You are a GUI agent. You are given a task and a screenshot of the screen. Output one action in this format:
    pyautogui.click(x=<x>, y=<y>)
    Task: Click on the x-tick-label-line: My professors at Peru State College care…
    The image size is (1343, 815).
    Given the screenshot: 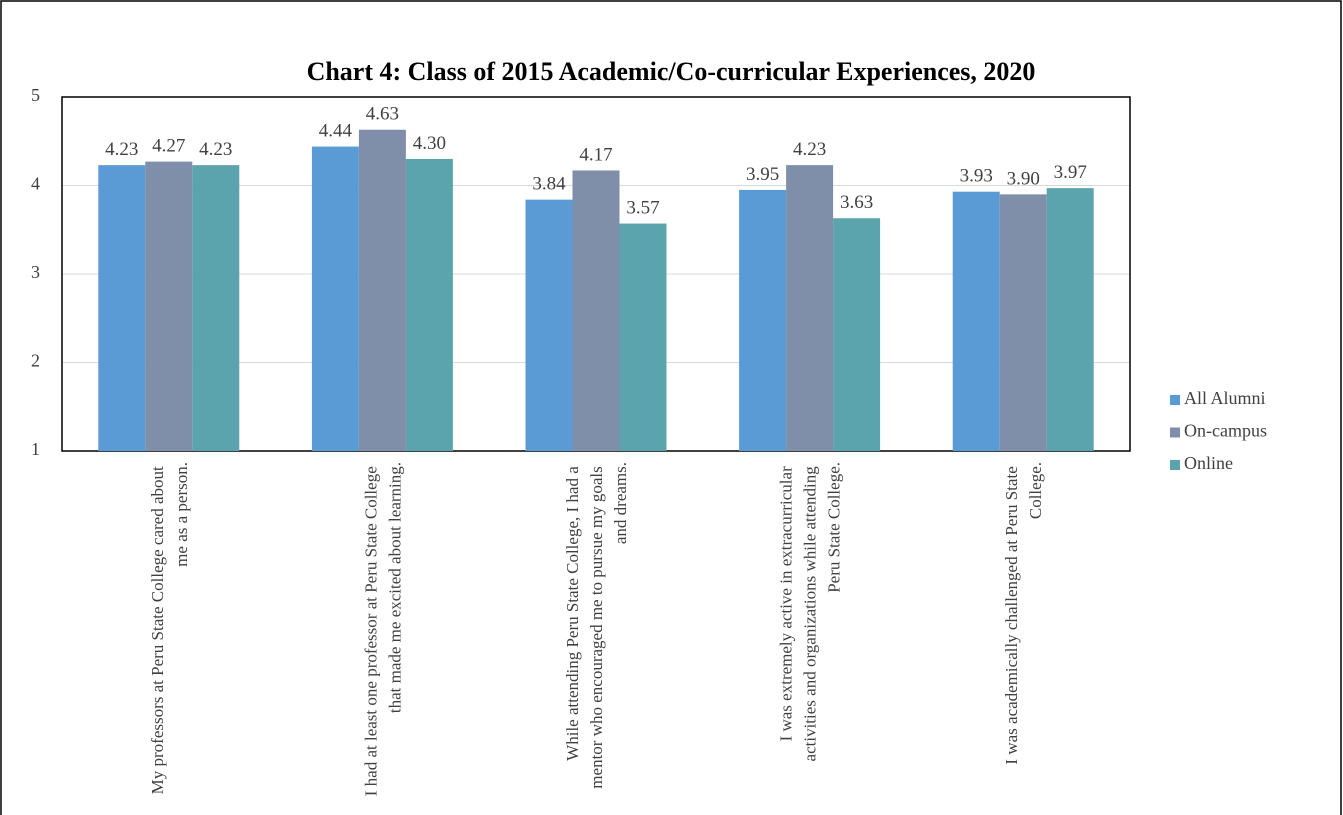 What is the action you would take?
    pyautogui.click(x=157, y=628)
    